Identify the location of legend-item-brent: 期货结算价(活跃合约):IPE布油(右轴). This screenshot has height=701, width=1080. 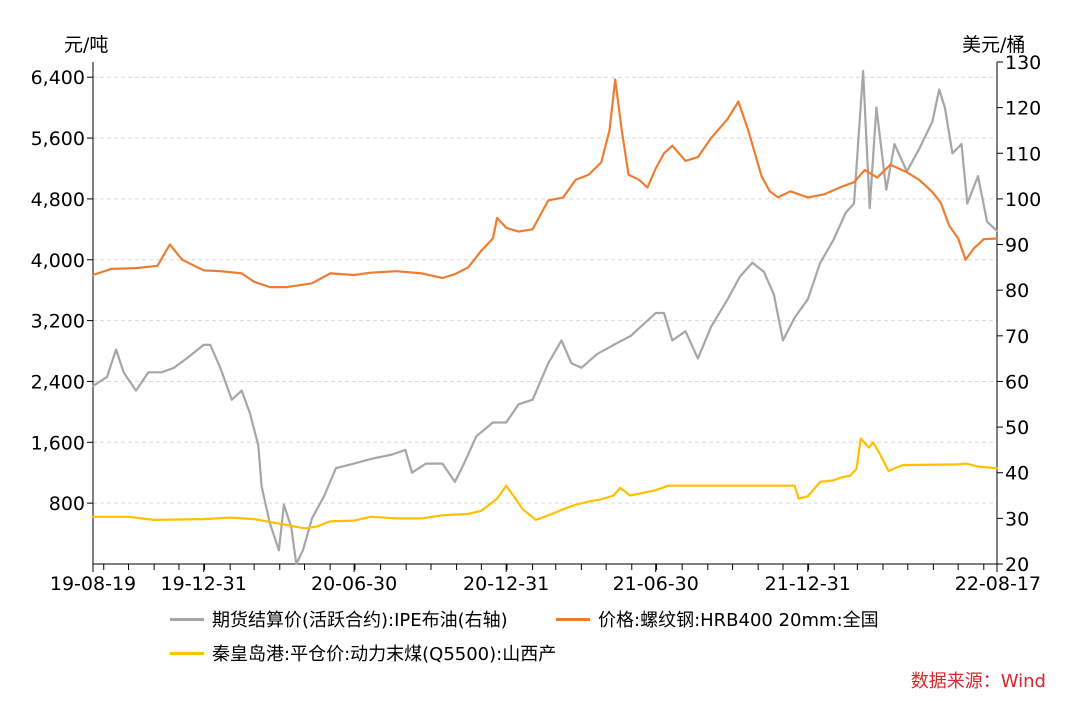
(339, 619).